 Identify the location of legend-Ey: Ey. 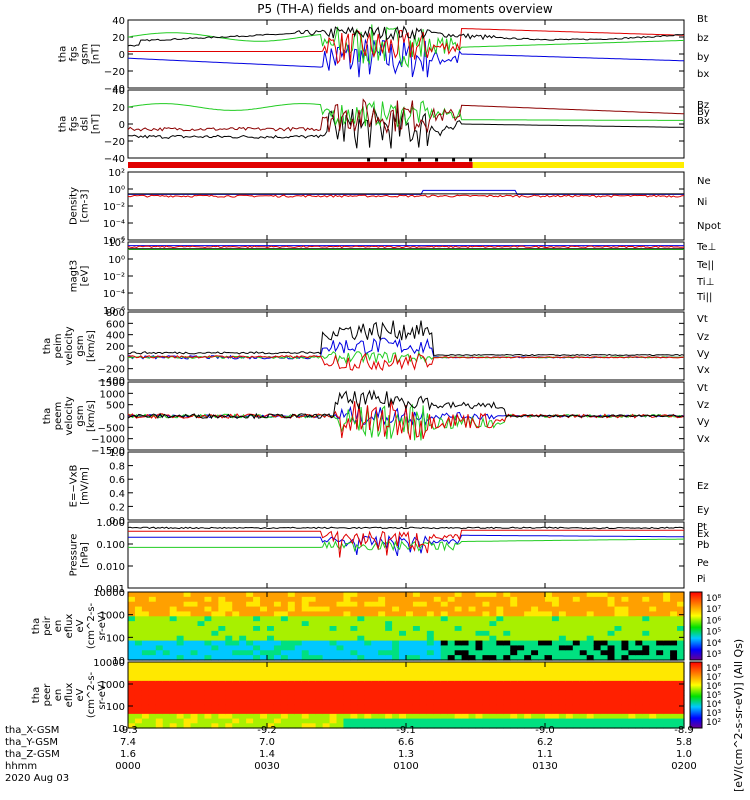
(703, 510).